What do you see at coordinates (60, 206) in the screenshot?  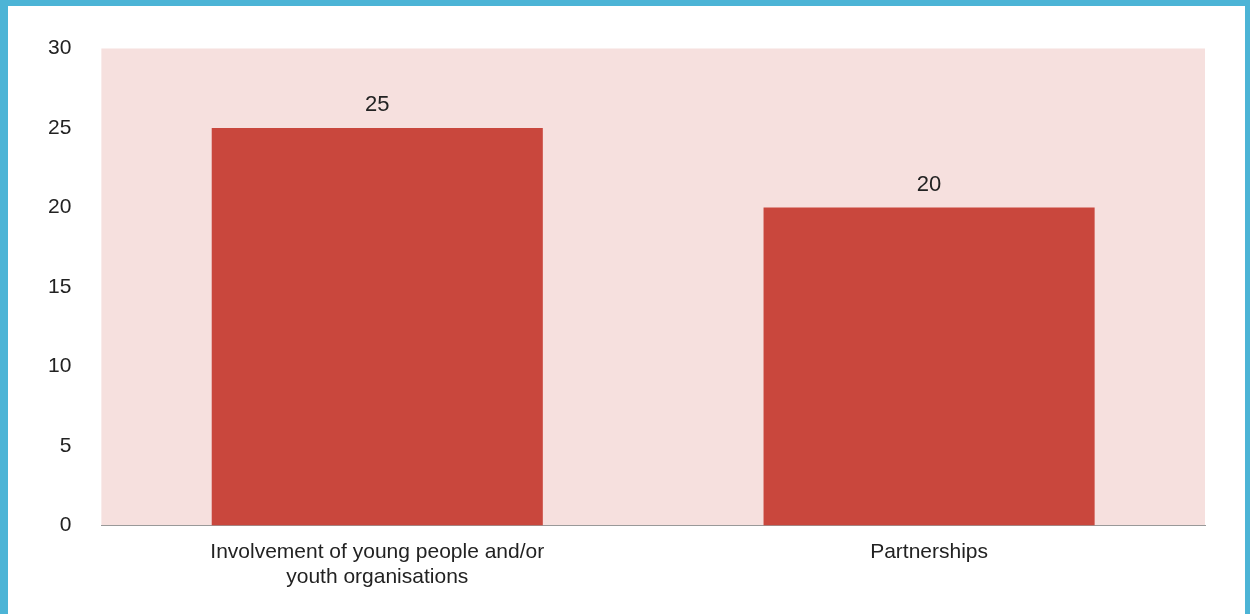 I see `y-tick-label: 20` at bounding box center [60, 206].